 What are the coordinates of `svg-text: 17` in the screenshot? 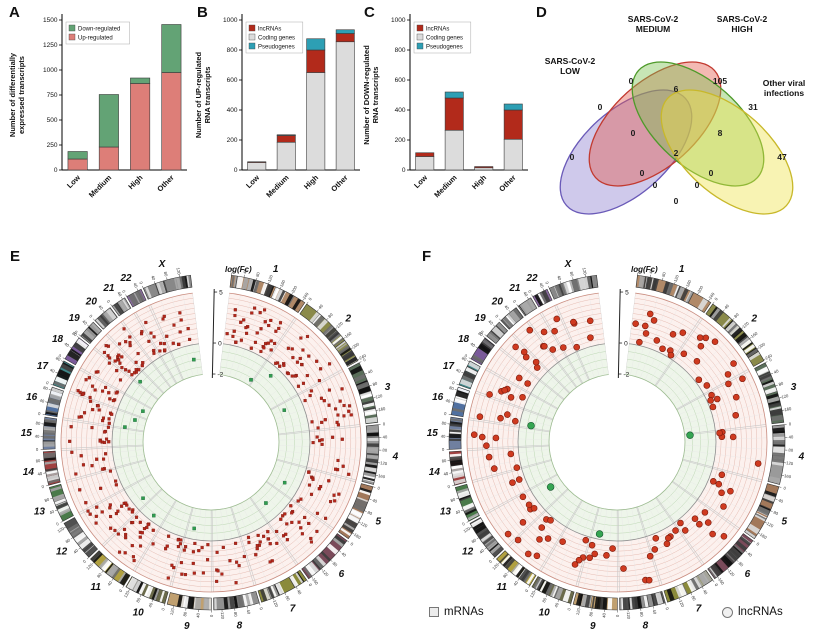 It's located at (43, 366).